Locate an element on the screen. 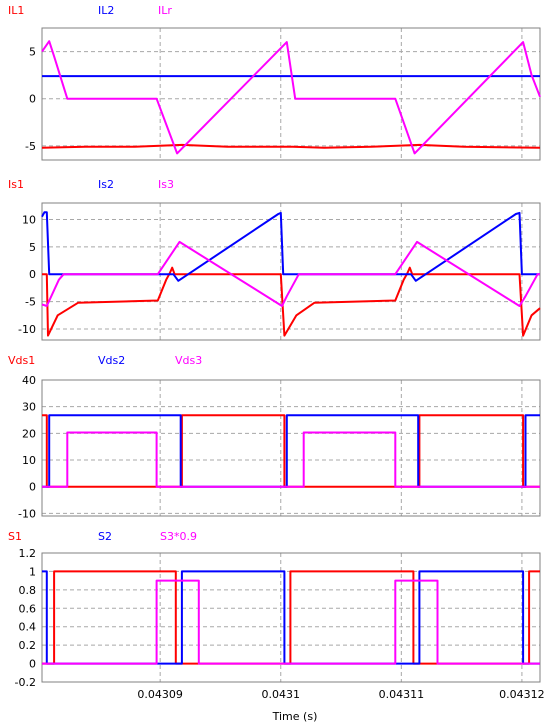 The height and width of the screenshot is (728, 550). legend-label: Vds2 is located at coordinates (111, 360).